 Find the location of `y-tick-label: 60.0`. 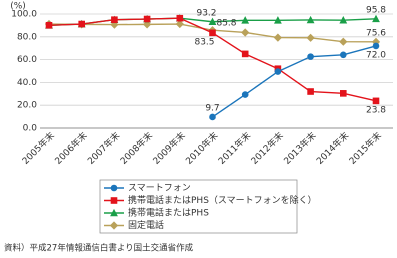

y-tick-label: 60.0 is located at coordinates (27, 60).